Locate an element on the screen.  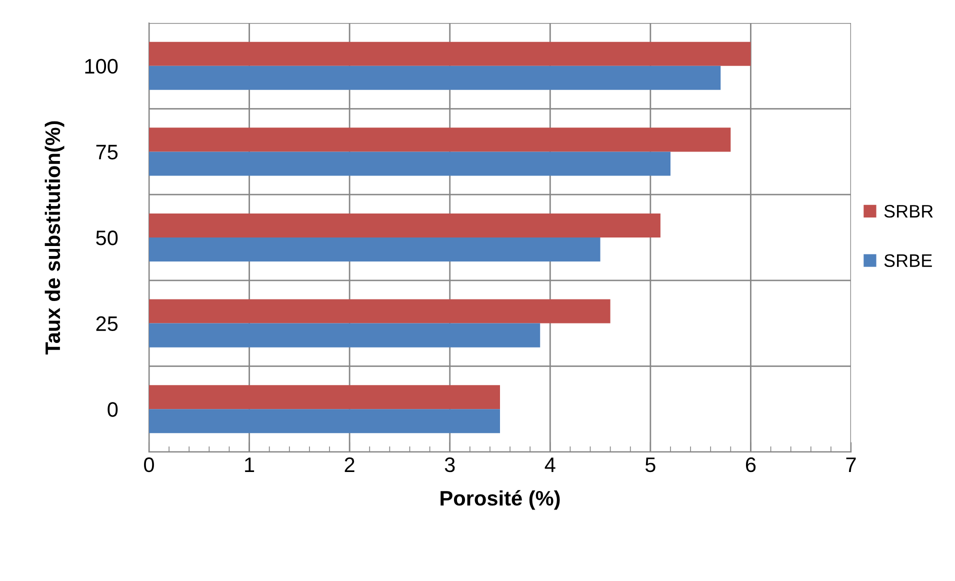
y-tick-label: 25 is located at coordinates (107, 324).